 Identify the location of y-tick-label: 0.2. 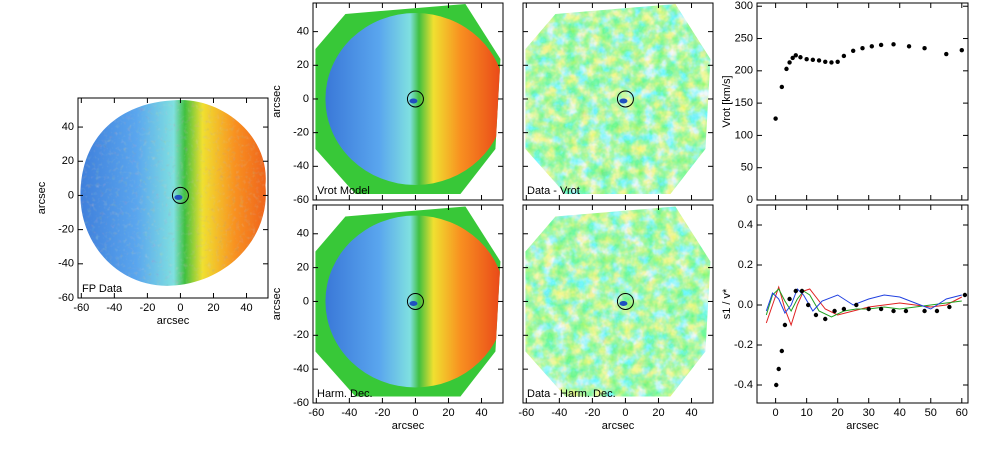
(745, 265).